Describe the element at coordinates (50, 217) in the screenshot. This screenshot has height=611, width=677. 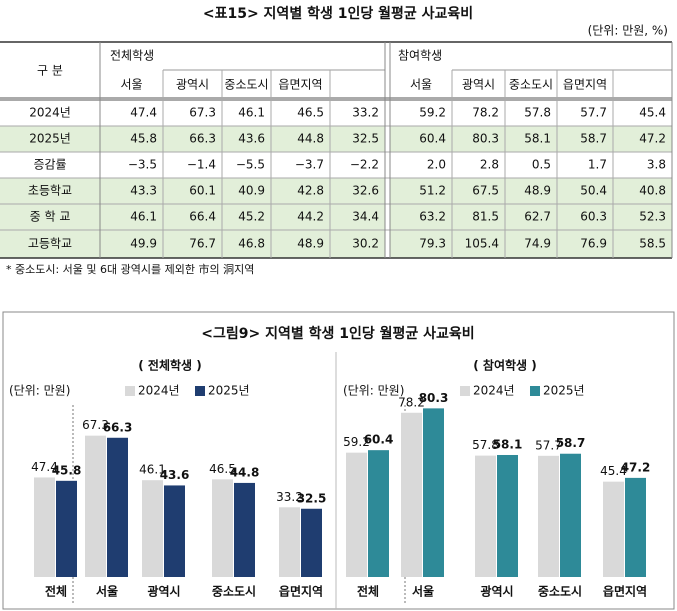
I see `row-label: 중 학 교` at that location.